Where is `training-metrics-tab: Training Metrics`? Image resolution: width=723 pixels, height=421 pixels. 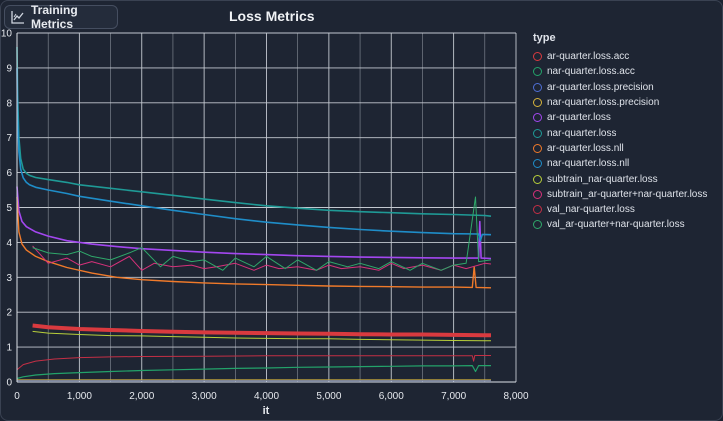 training-metrics-tab: Training Metrics is located at coordinates (61, 17).